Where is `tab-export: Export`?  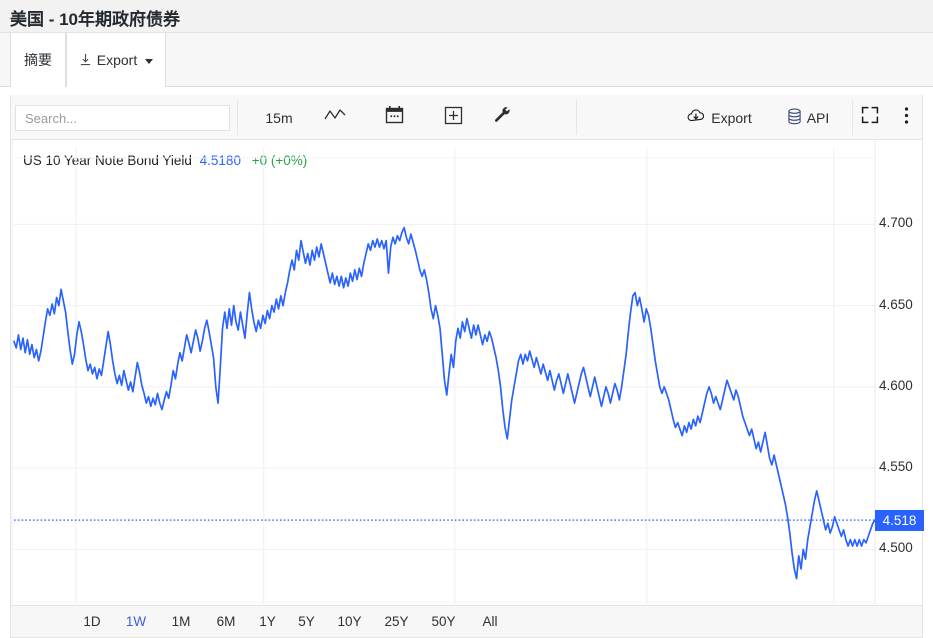 tab-export: Export is located at coordinates (116, 60).